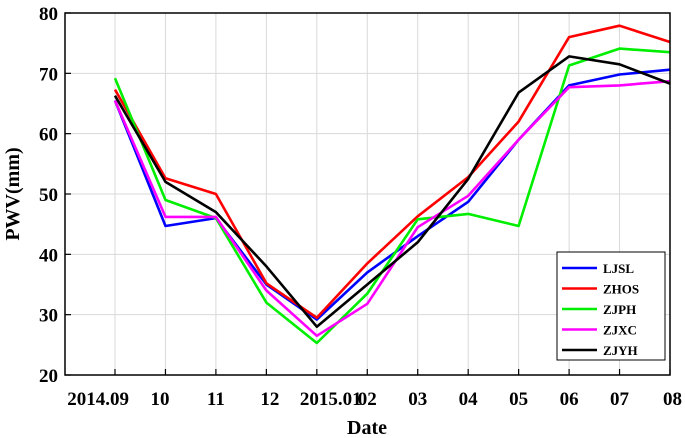  I want to click on x-tick-label: 06, so click(569, 399).